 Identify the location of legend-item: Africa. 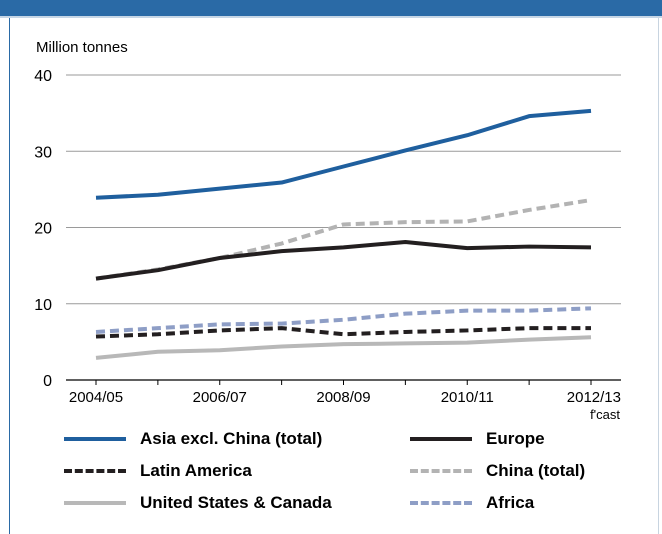
(472, 503).